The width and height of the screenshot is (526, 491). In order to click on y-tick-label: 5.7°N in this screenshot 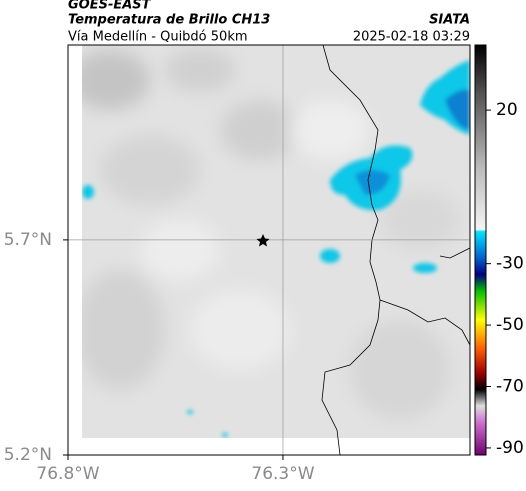, I will do `click(28, 240)`.